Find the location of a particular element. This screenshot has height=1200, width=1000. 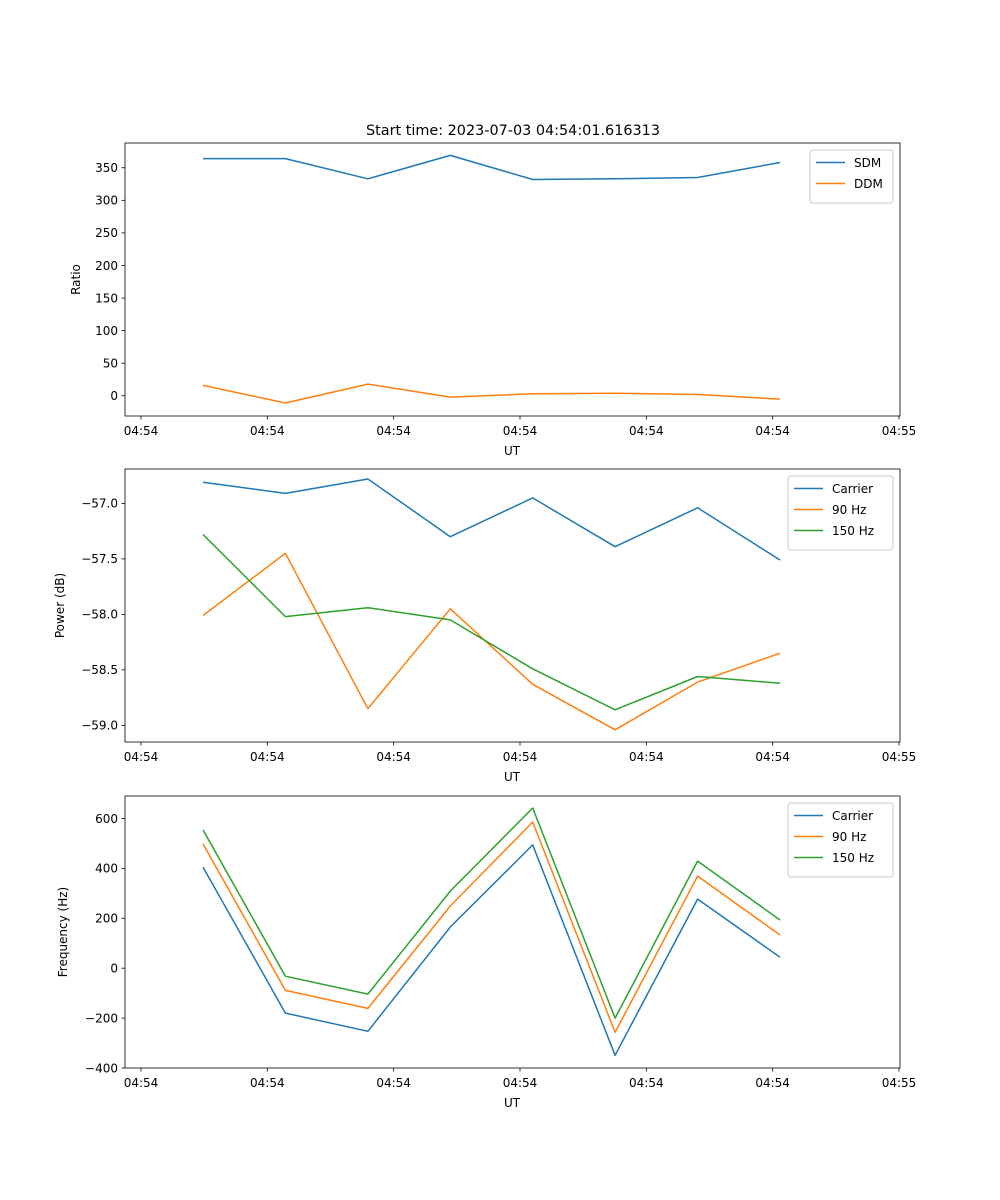

figure-title: Start time: 2023-07-03 04:54:01.616313 is located at coordinates (513, 131).